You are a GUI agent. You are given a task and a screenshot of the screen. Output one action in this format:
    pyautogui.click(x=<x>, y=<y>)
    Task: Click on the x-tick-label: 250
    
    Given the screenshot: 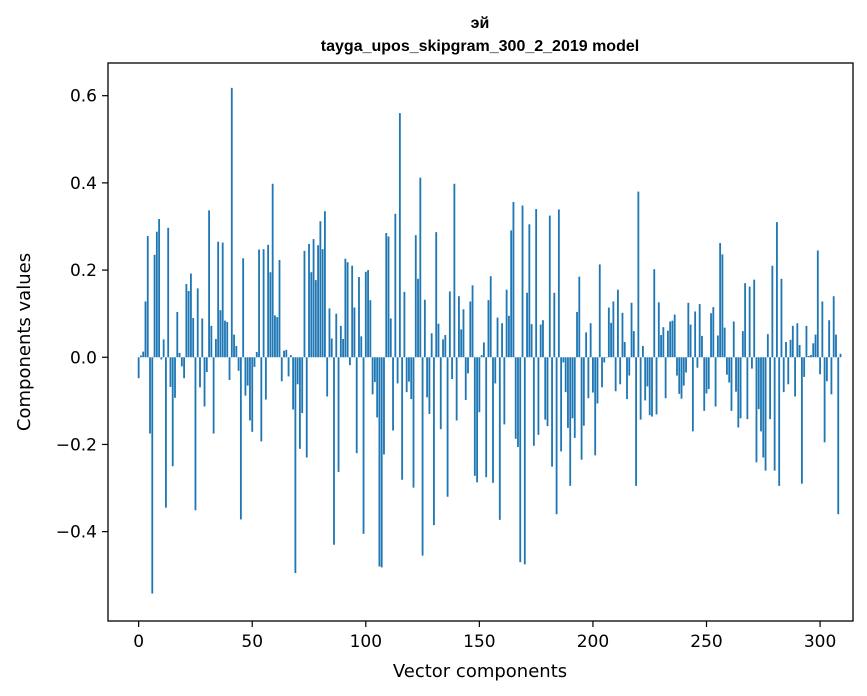 What is the action you would take?
    pyautogui.click(x=706, y=642)
    